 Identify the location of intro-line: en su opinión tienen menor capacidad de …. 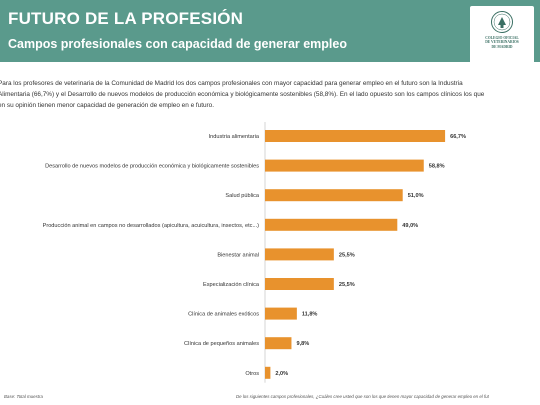
(107, 105).